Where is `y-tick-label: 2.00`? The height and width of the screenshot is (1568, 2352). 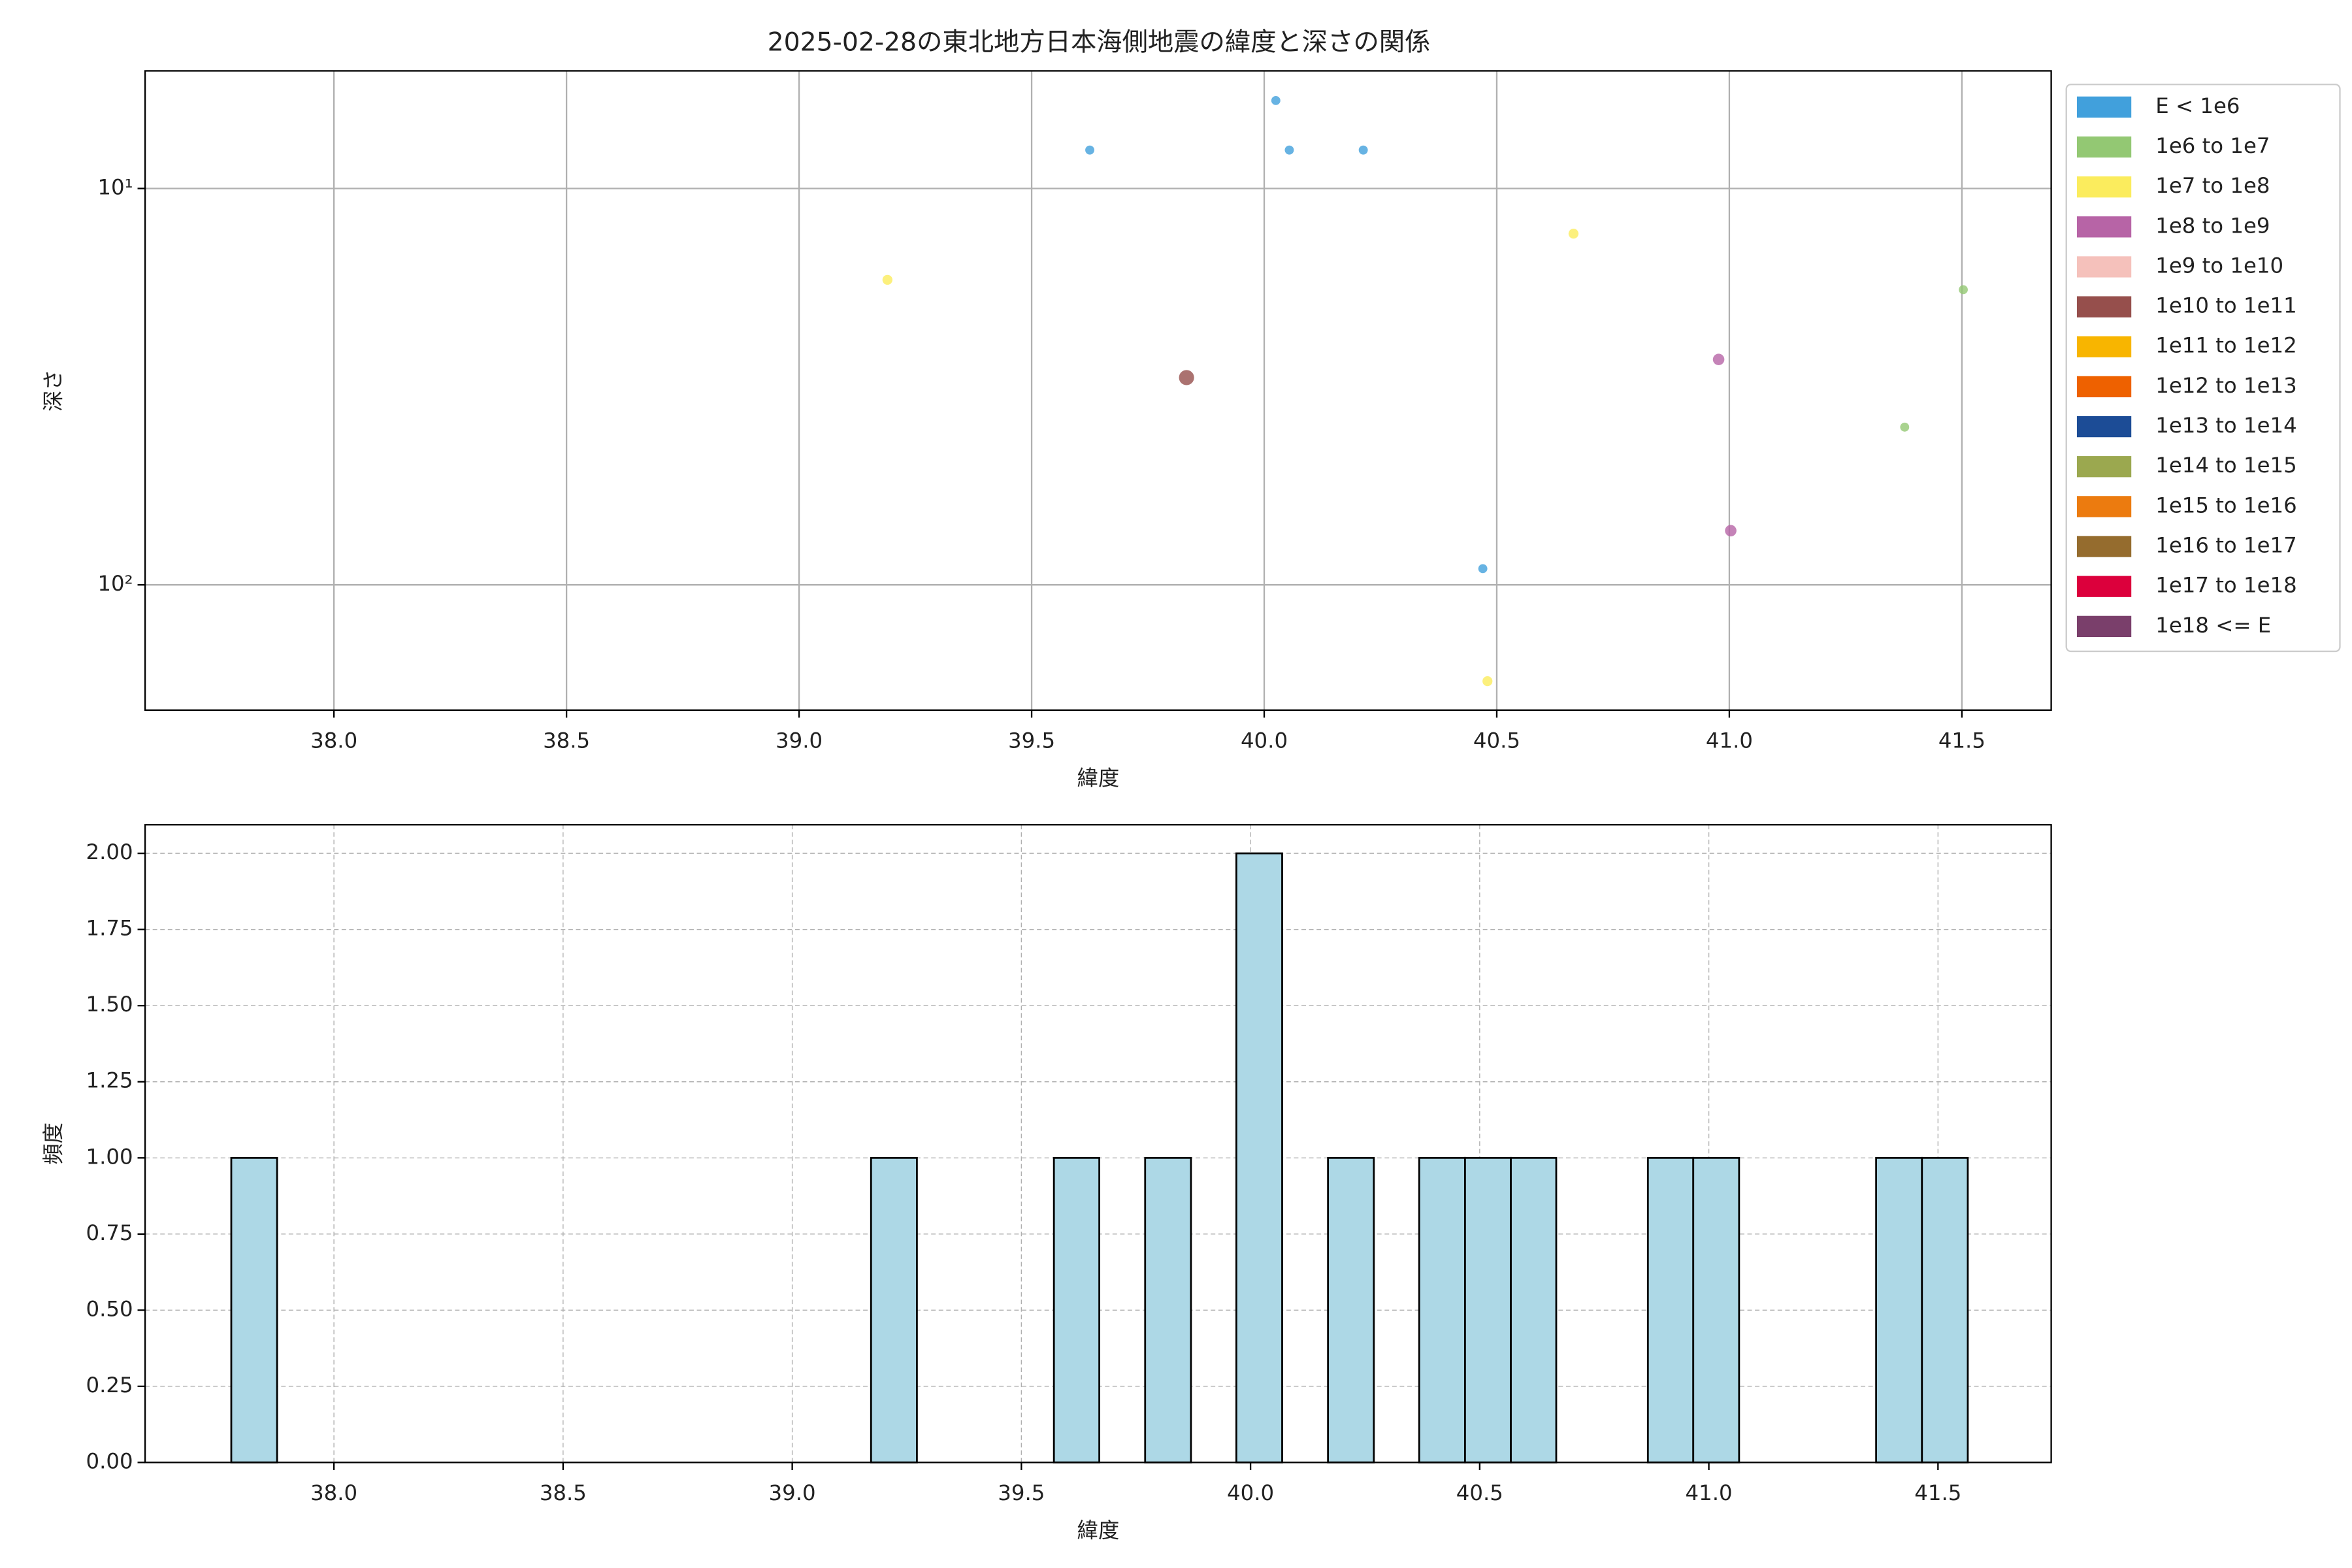
y-tick-label: 2.00 is located at coordinates (109, 852).